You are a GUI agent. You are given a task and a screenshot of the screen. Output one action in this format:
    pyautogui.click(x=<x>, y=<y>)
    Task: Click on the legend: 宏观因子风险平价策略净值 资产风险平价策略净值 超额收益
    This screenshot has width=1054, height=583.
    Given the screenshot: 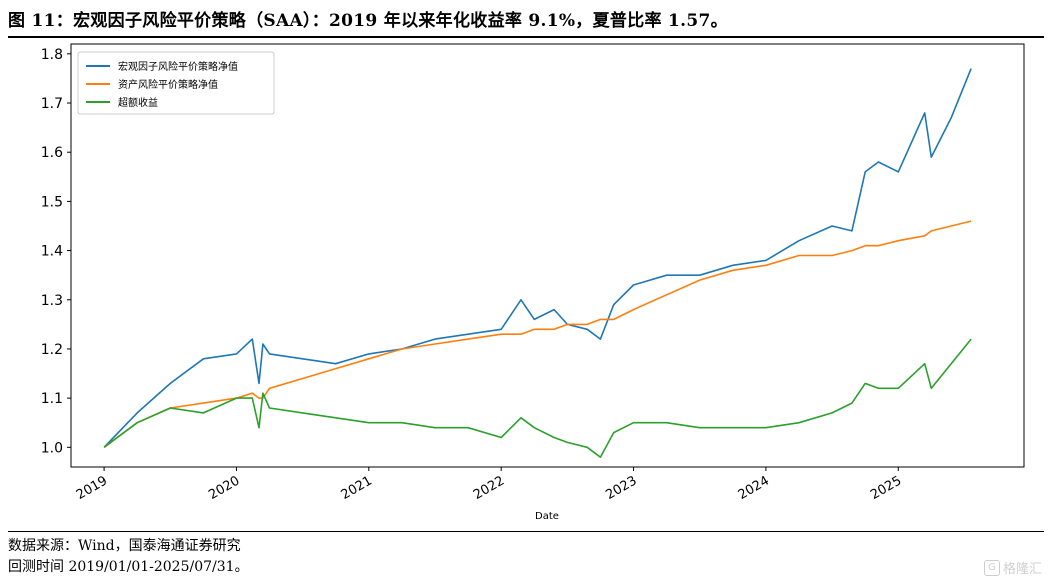 What is the action you would take?
    pyautogui.click(x=176, y=83)
    